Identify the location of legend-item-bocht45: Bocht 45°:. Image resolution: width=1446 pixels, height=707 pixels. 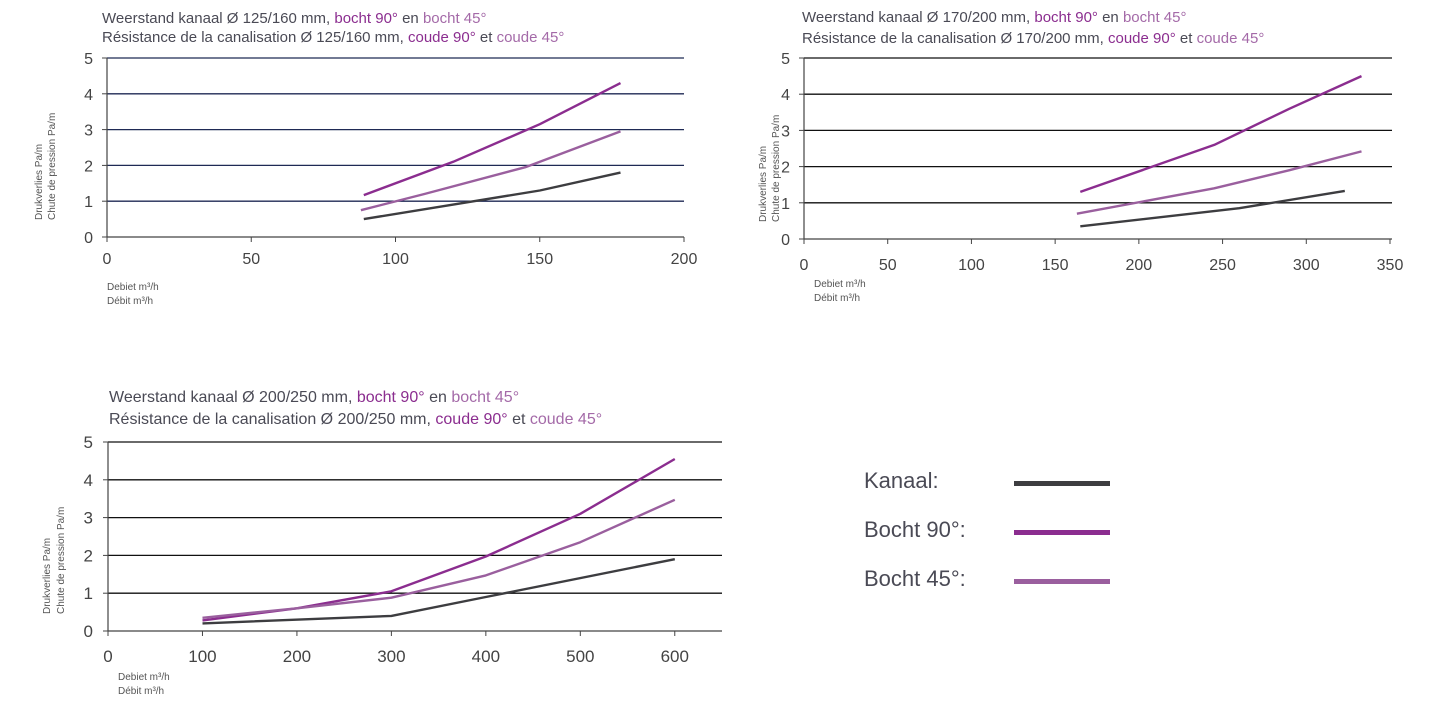
(994, 586).